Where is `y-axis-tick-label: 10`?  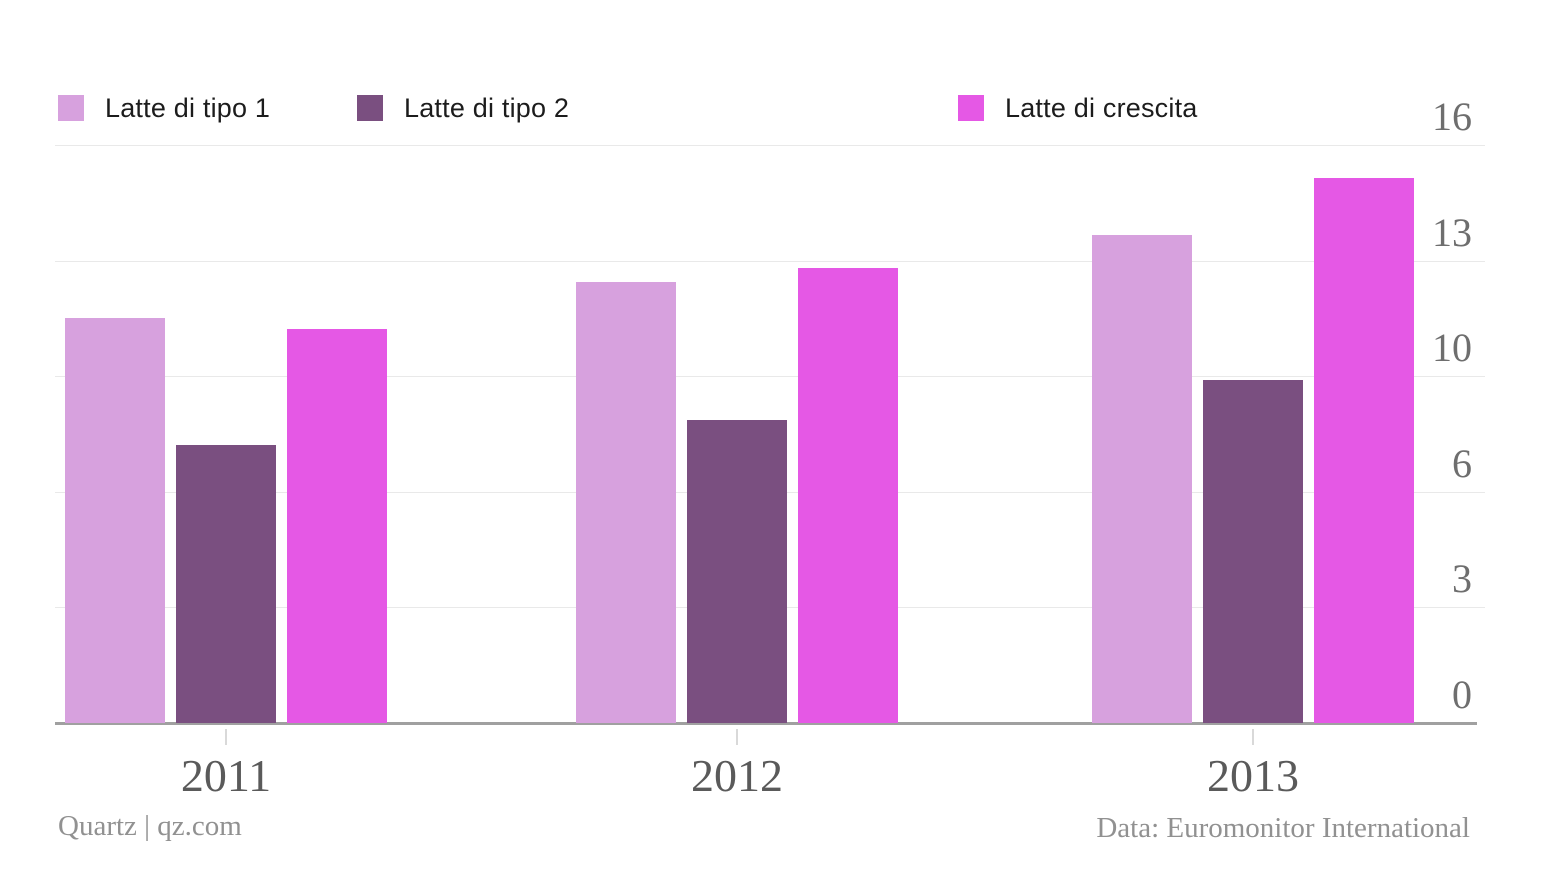 y-axis-tick-label: 10 is located at coordinates (1452, 348).